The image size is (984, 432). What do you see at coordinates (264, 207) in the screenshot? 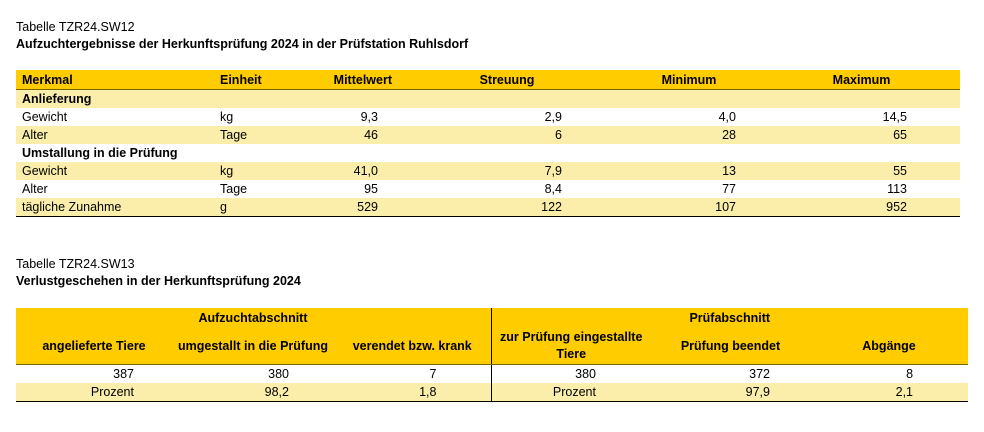
I see `cell-einheit: g` at bounding box center [264, 207].